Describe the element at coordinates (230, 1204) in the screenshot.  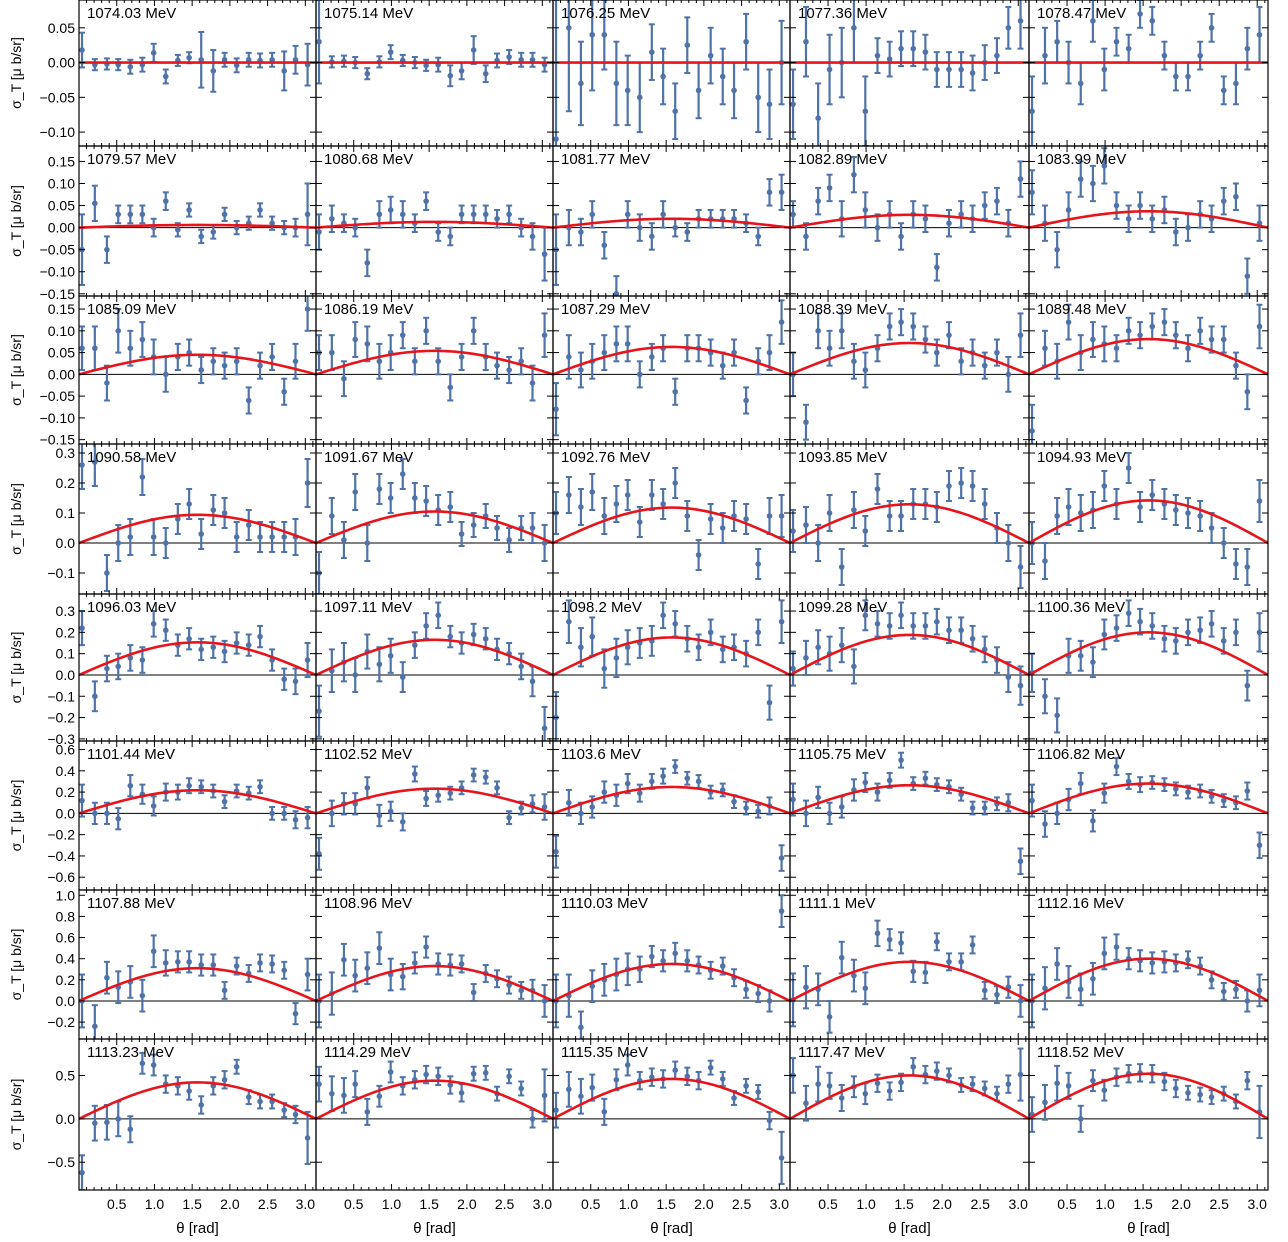
I see `x-tick-label: 2.0` at that location.